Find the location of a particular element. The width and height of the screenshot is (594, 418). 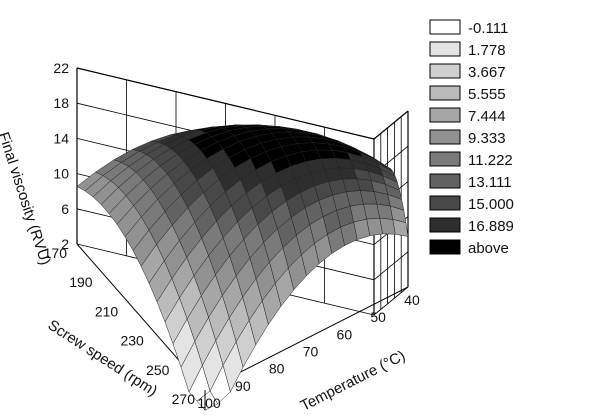

surface-cell is located at coordinates (400, 228).